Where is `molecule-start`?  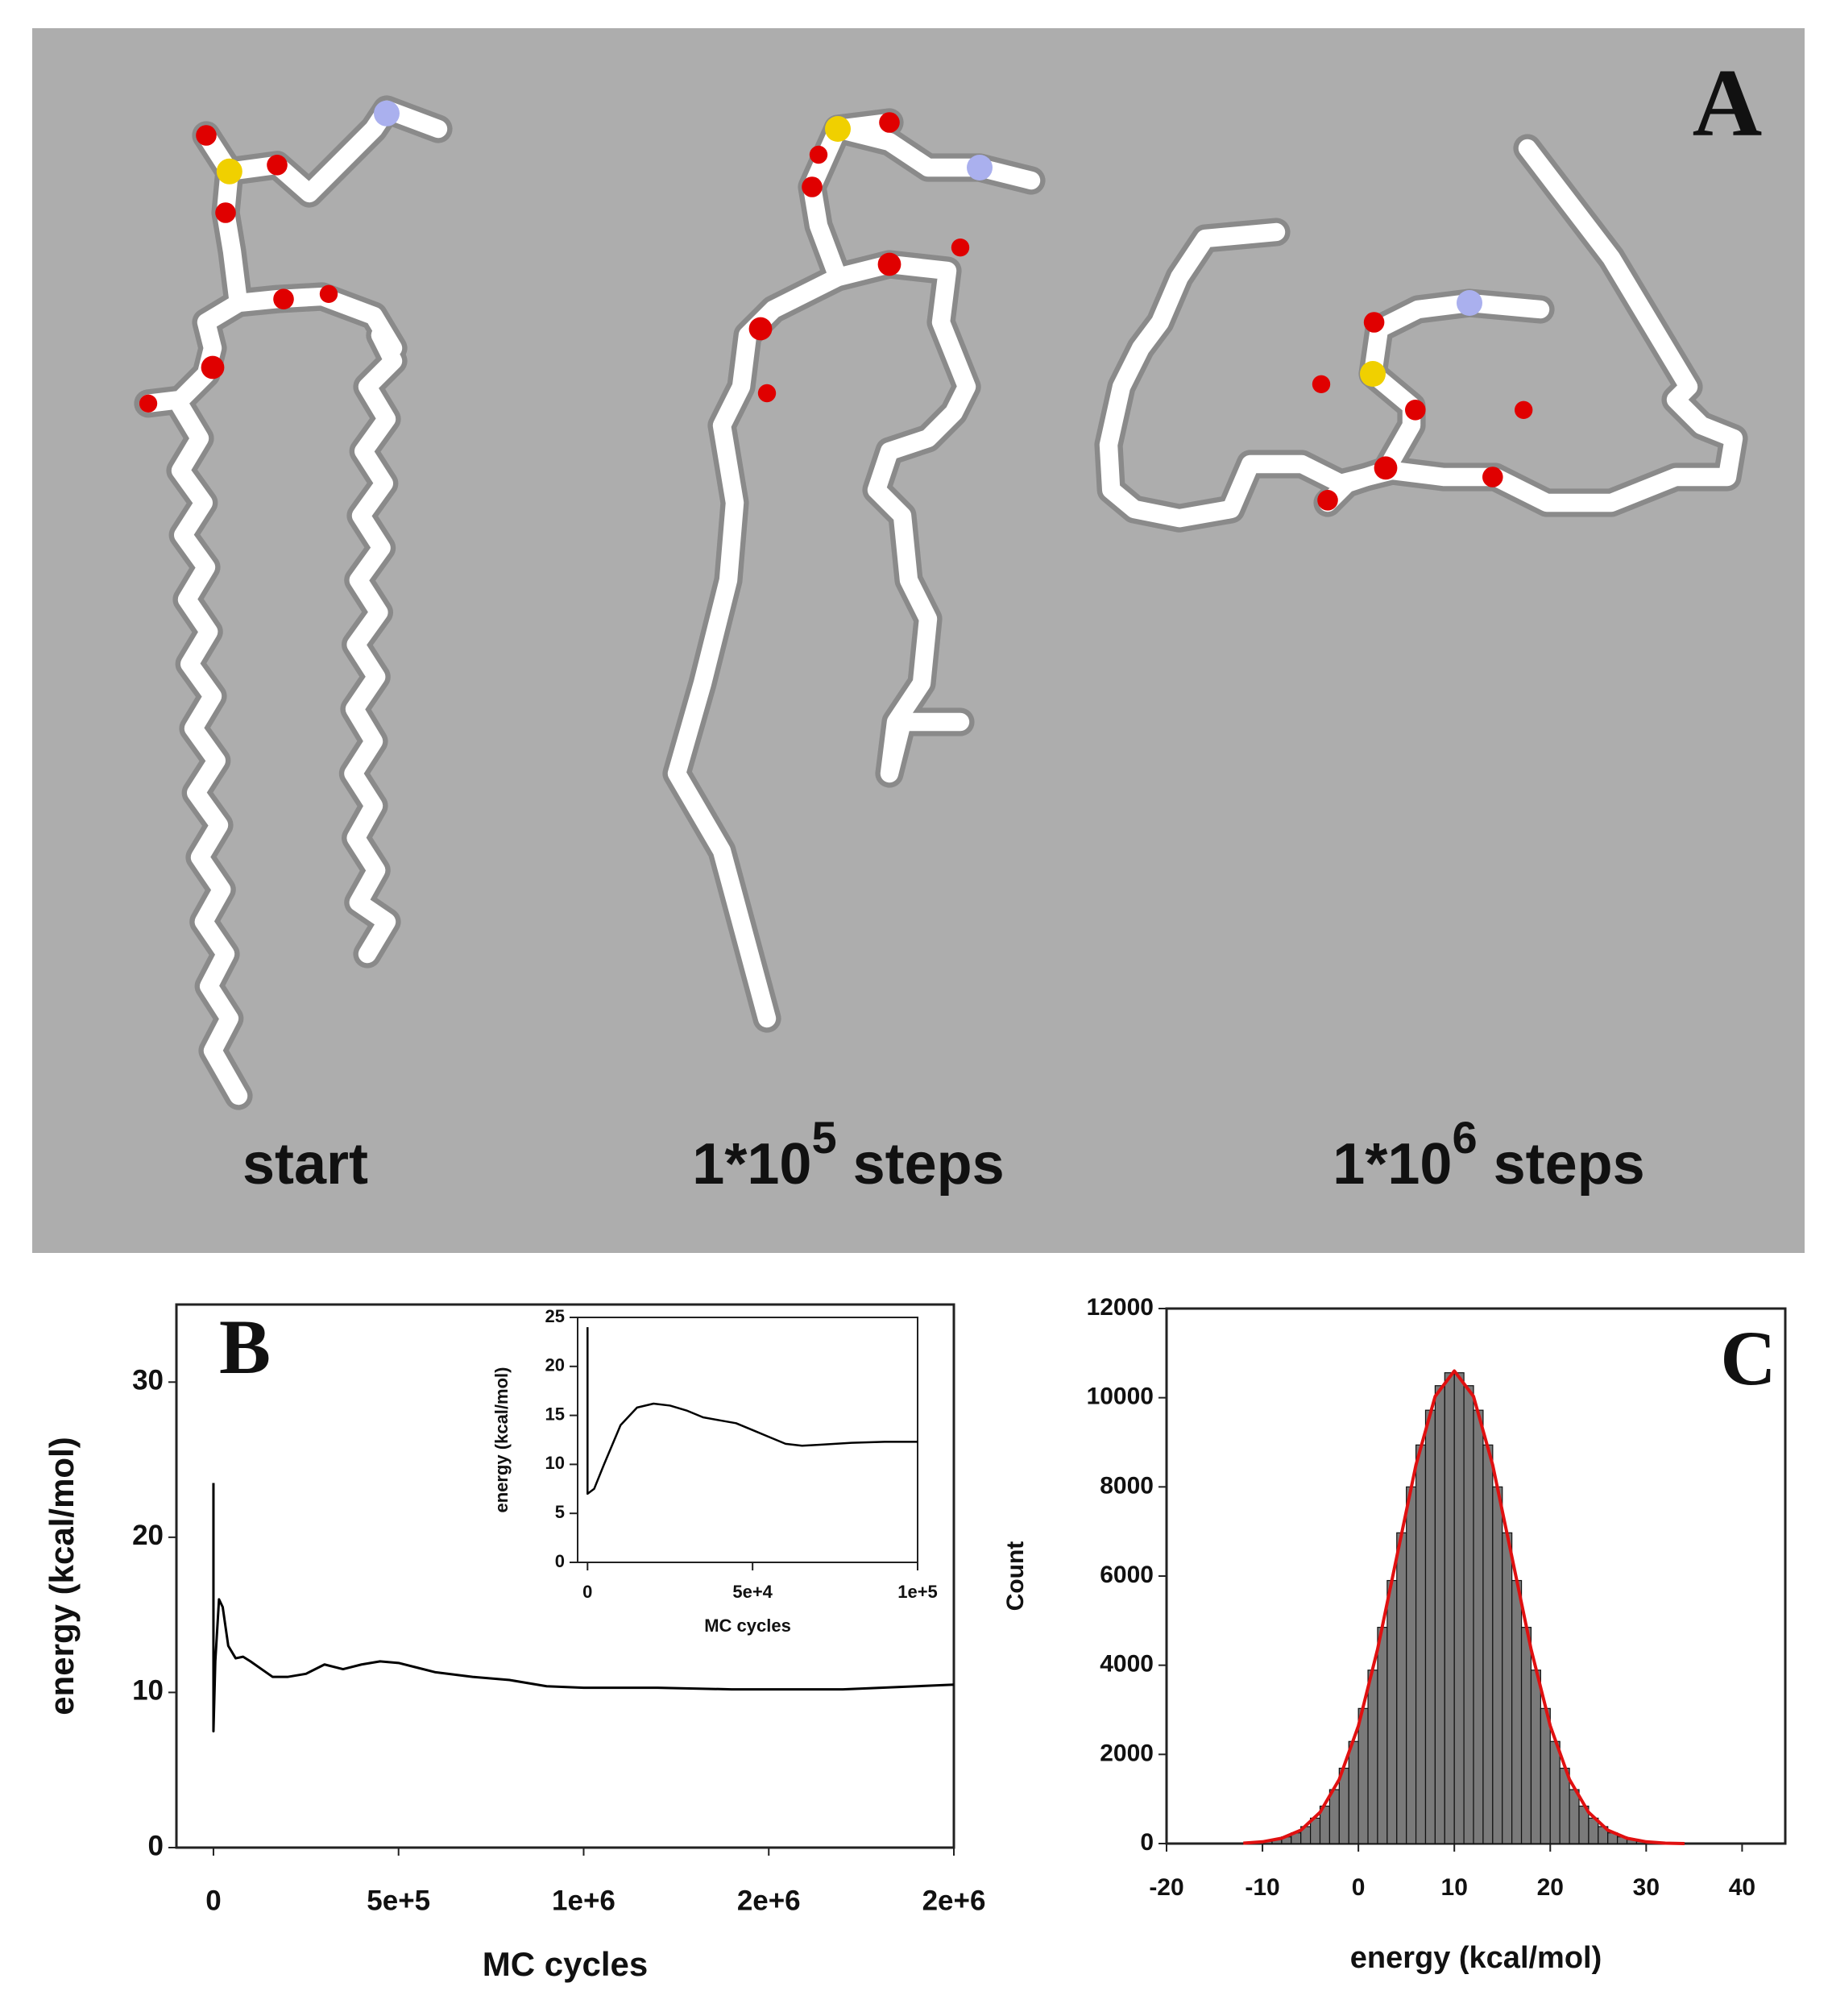 molecule-start is located at coordinates (293, 602).